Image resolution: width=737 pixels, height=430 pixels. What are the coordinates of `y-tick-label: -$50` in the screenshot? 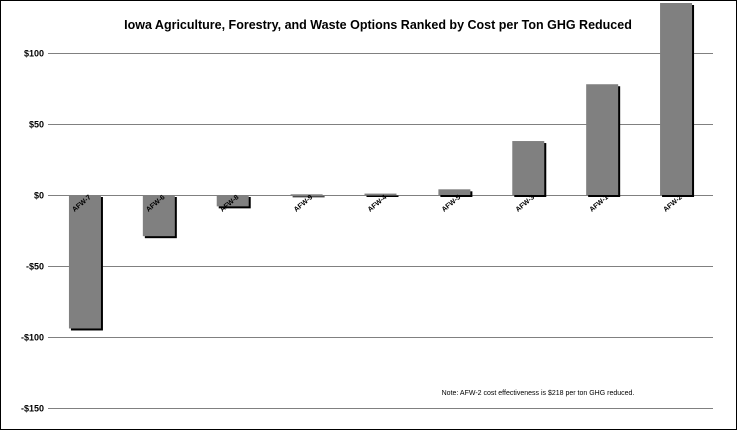 It's located at (35, 267).